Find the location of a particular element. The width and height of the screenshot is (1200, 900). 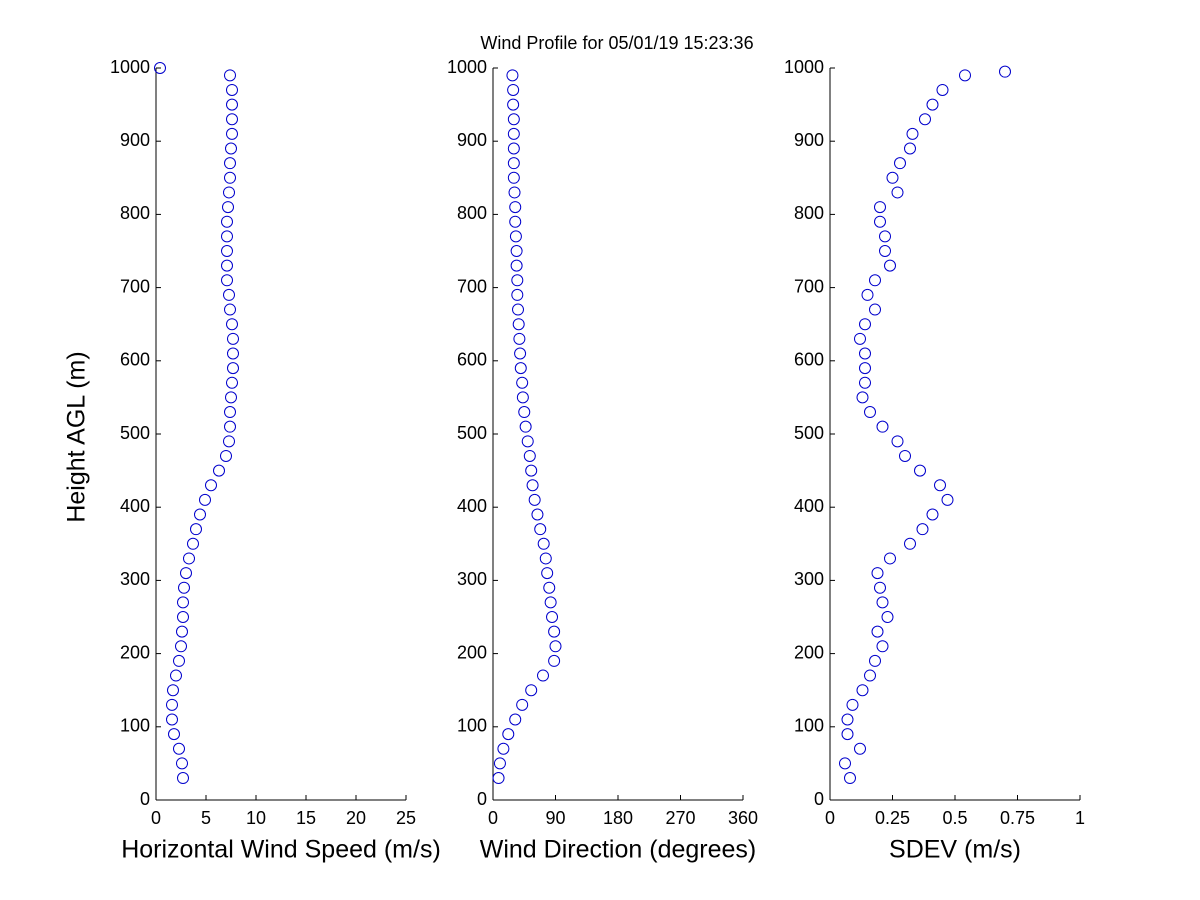

x-tick-label: 0.25 is located at coordinates (892, 818).